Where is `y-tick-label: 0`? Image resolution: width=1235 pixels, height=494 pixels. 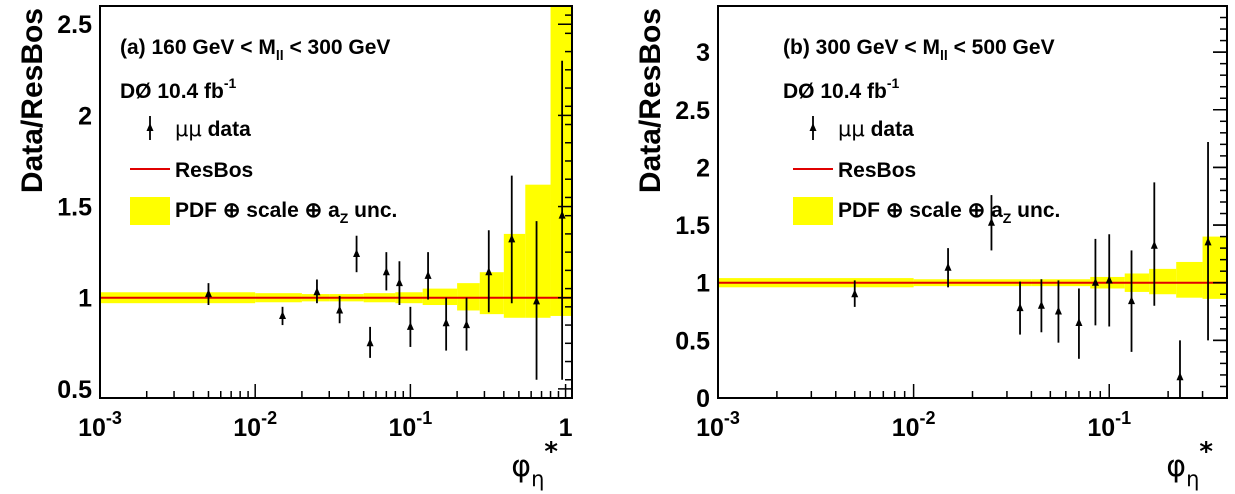
y-tick-label: 0 is located at coordinates (703, 399).